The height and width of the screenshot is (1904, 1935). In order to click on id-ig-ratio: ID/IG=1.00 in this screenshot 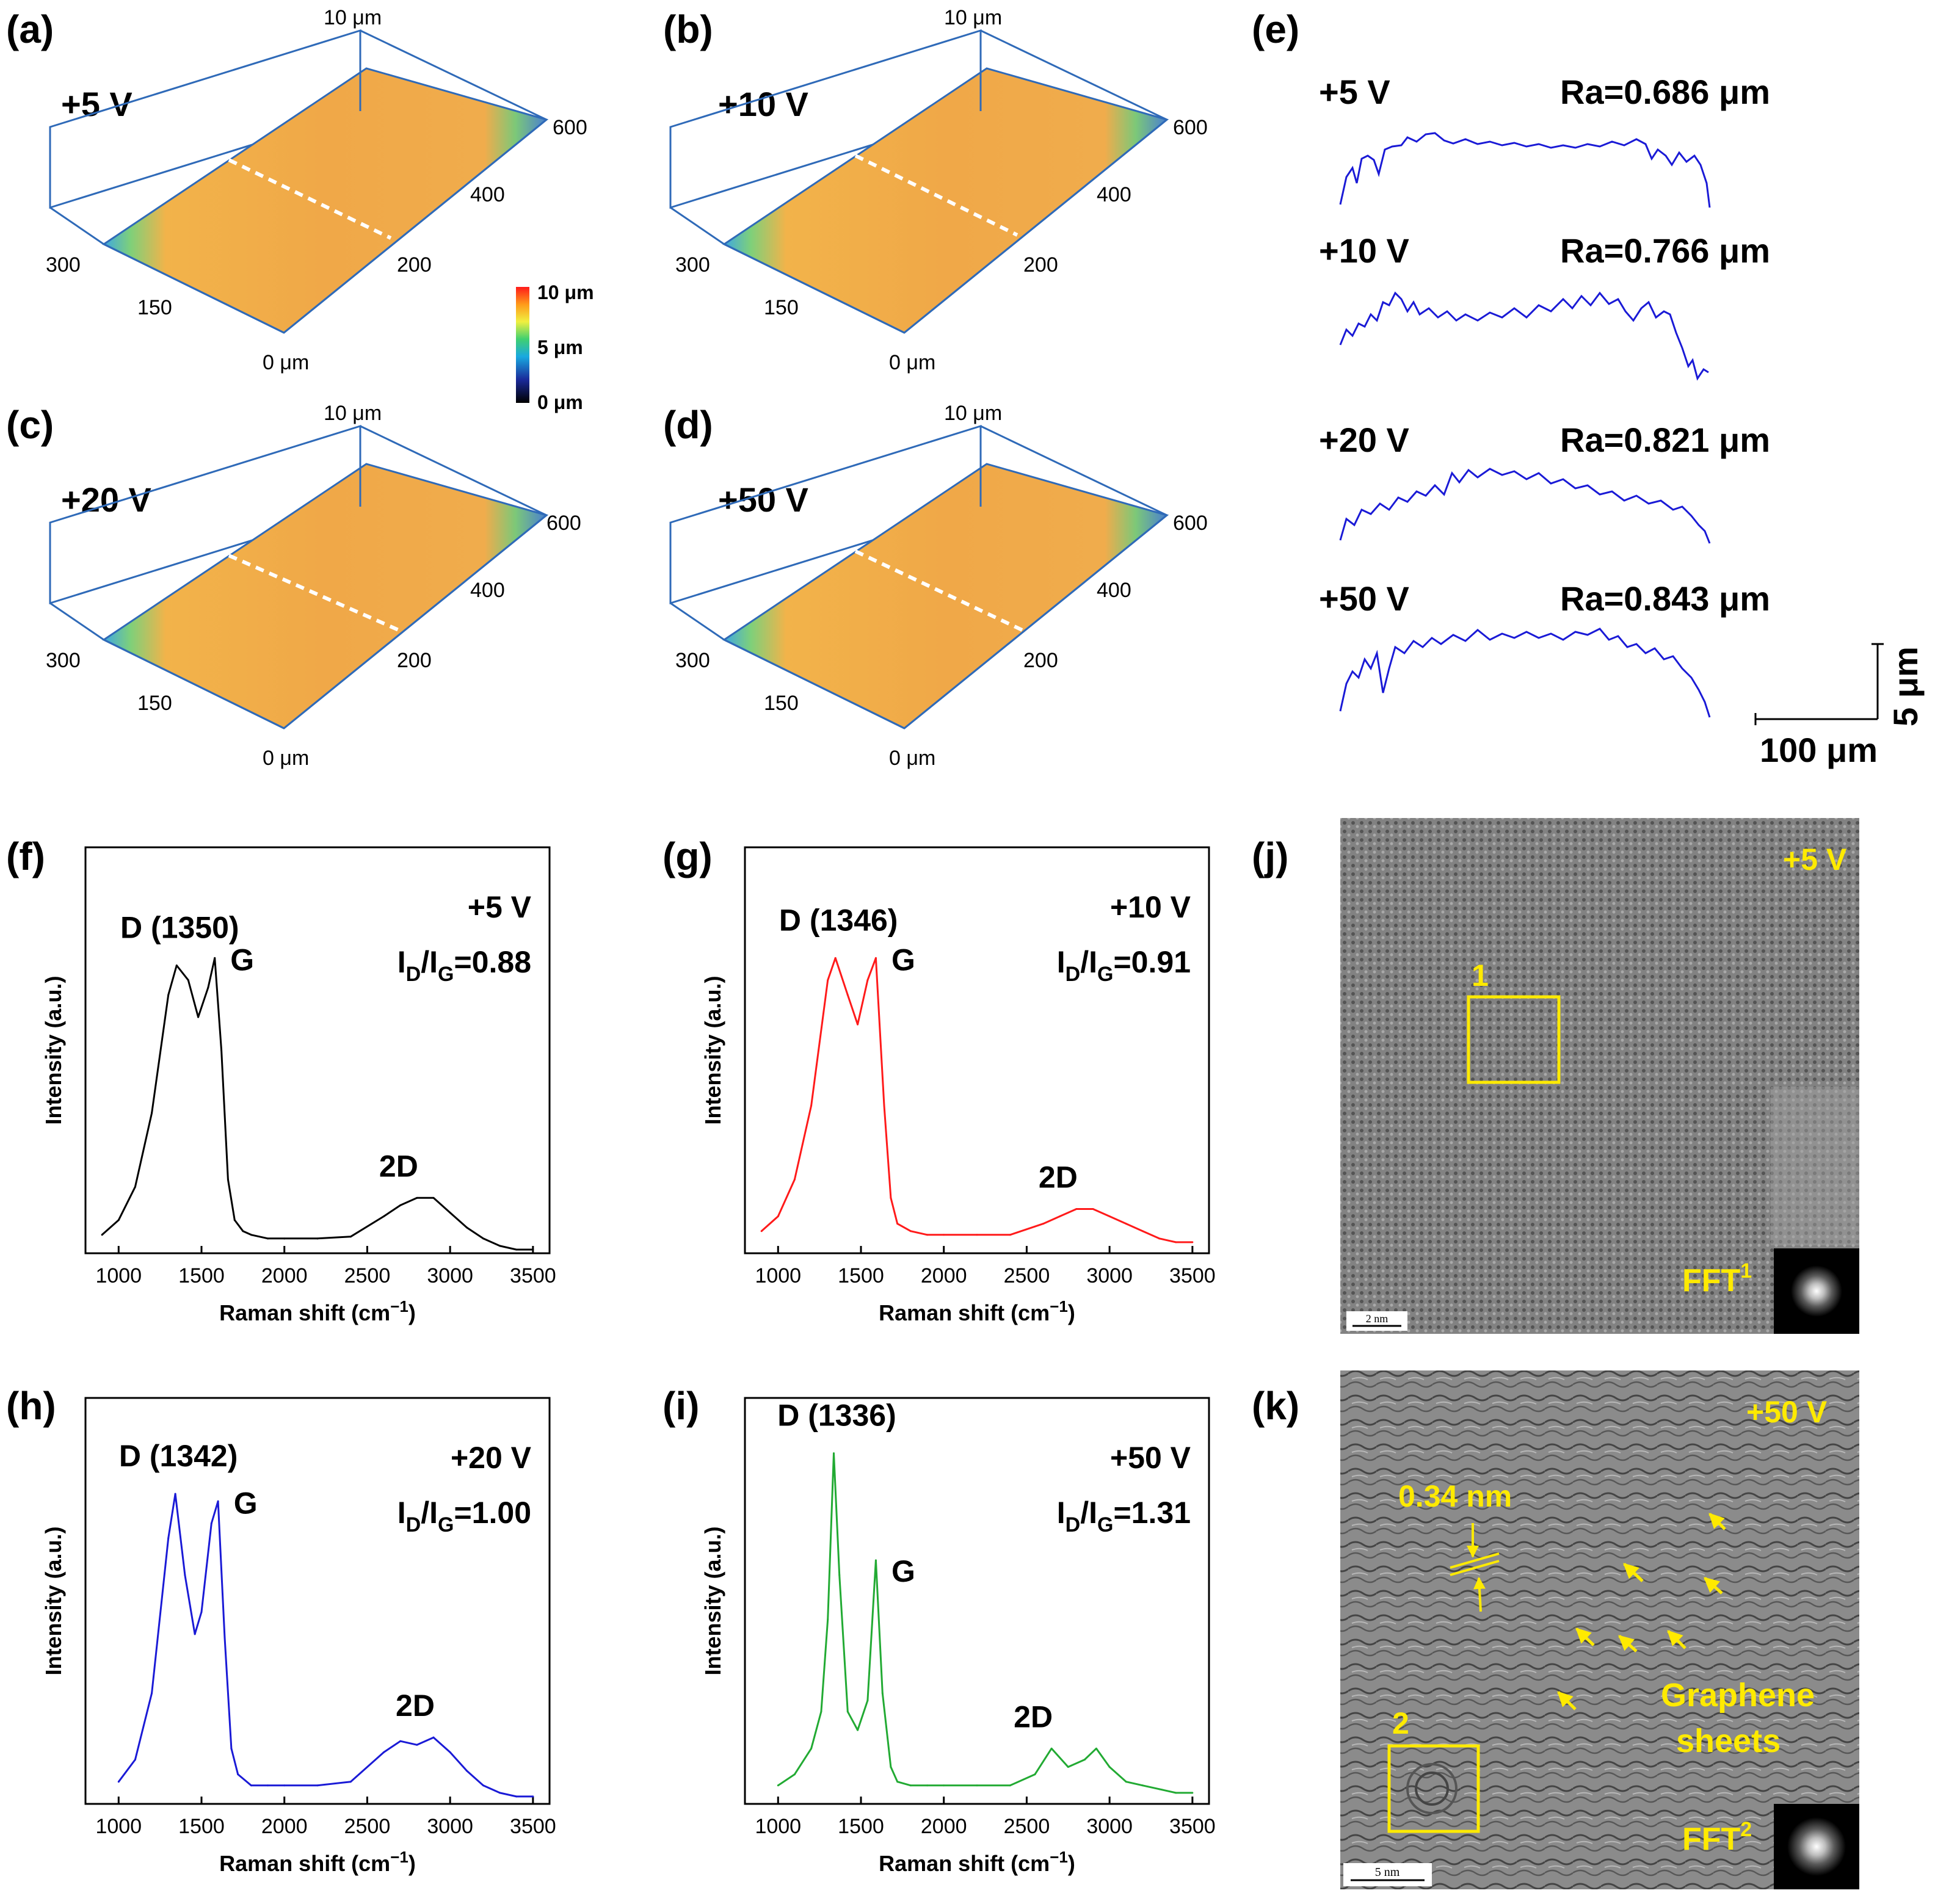, I will do `click(464, 1516)`.